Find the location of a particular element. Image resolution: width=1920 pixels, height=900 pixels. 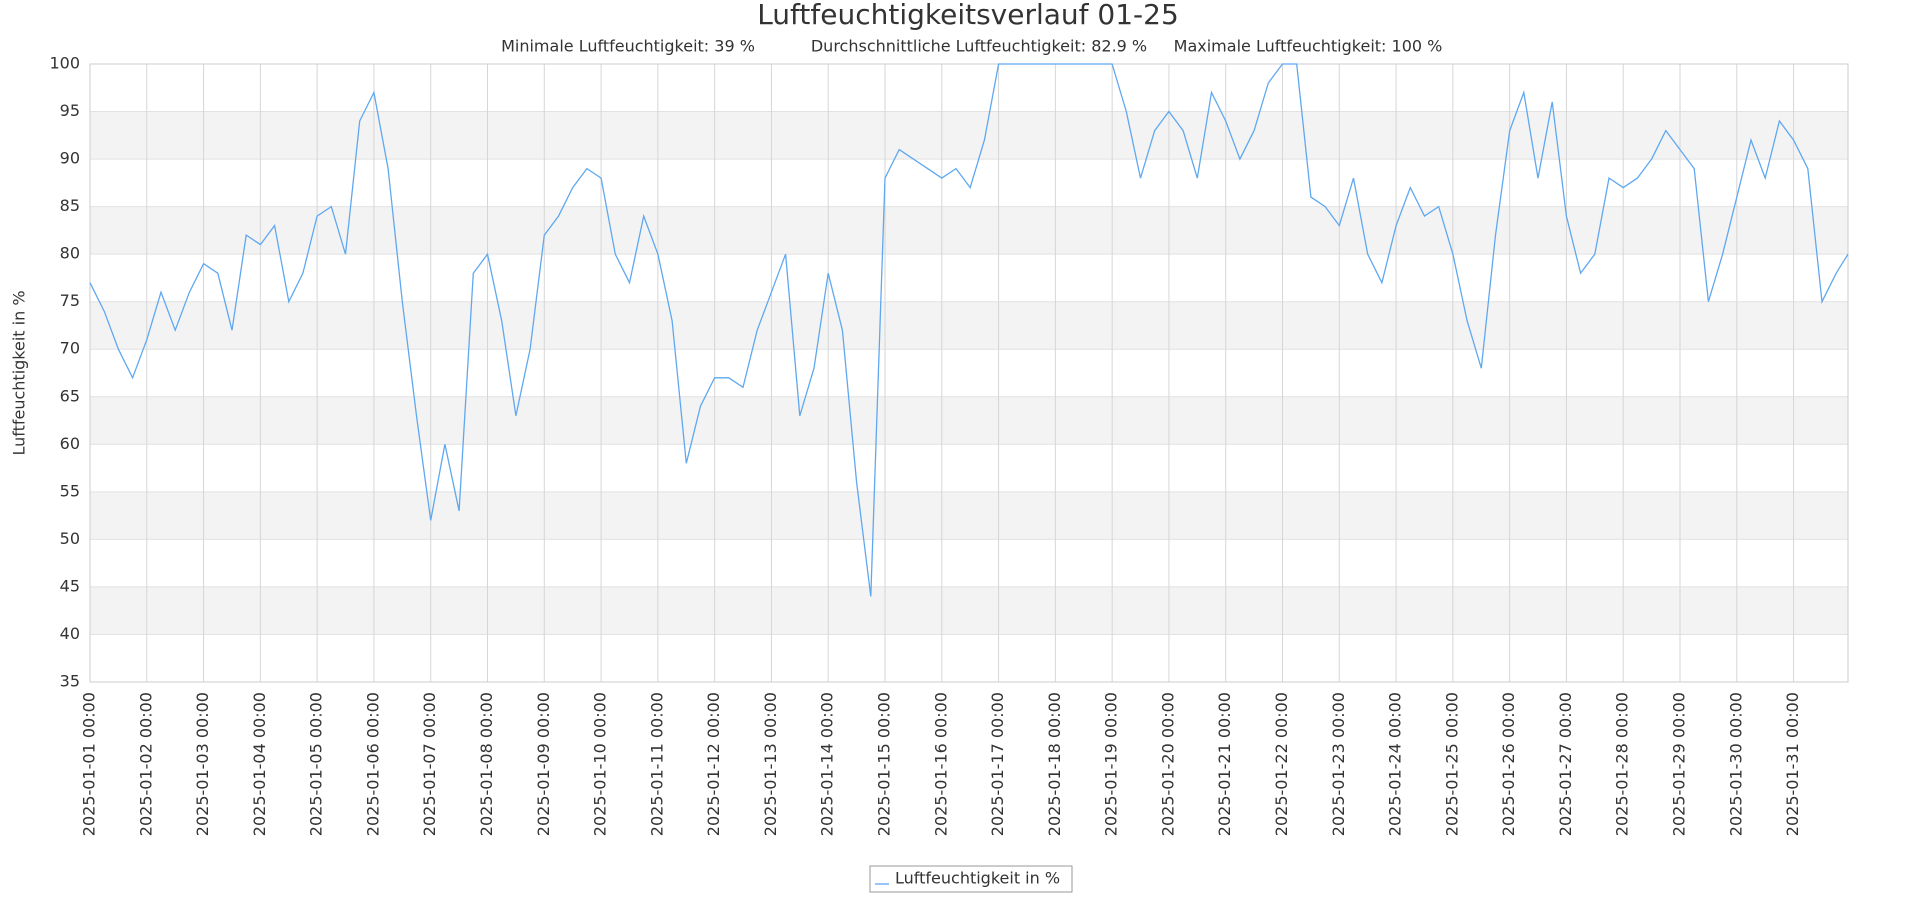

y-tick-label: 75 is located at coordinates (70, 300).